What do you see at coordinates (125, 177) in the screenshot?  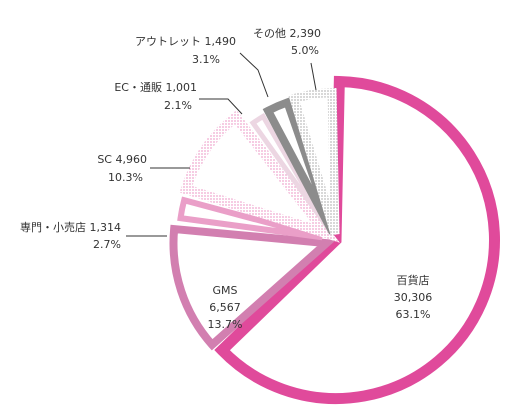 I see `slice-label-percent: 10.3%` at bounding box center [125, 177].